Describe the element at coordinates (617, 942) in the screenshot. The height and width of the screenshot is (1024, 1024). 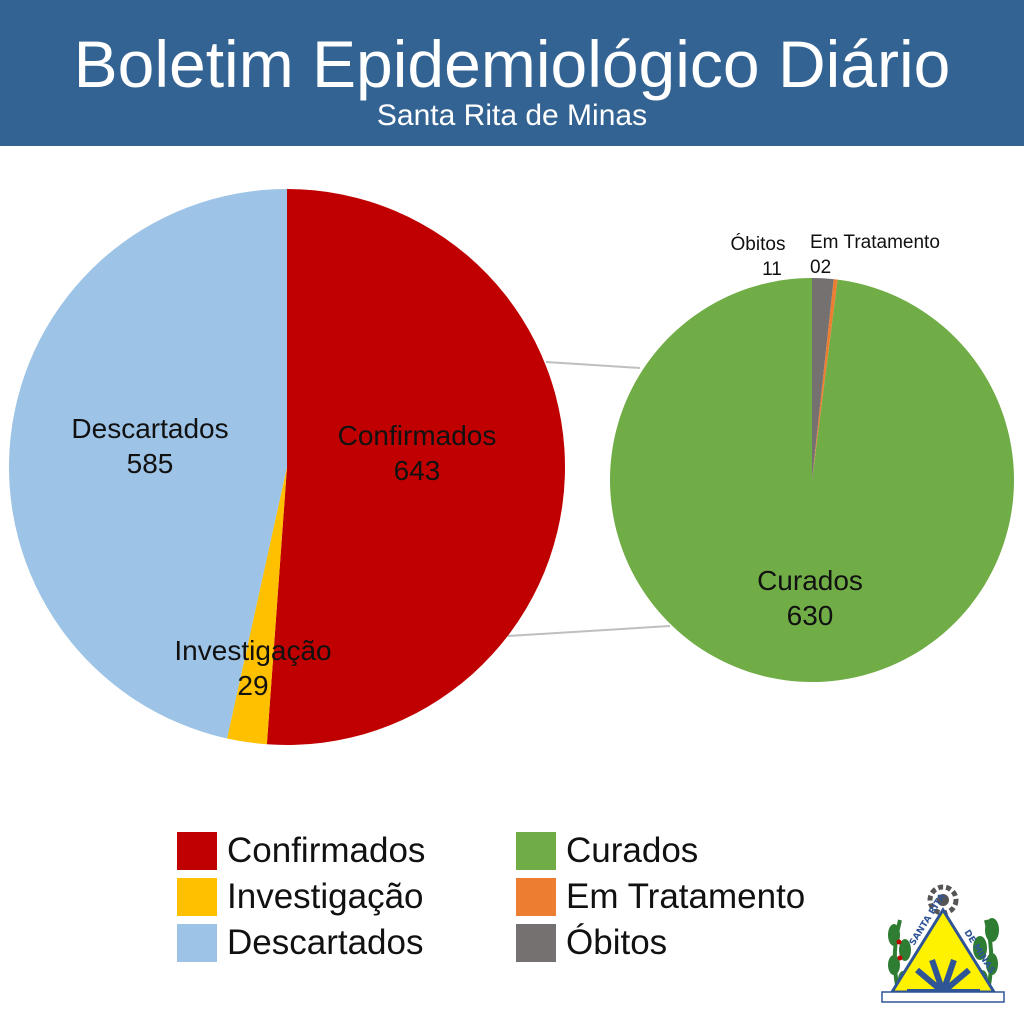
I see `legend-label-obitos: Óbitos` at that location.